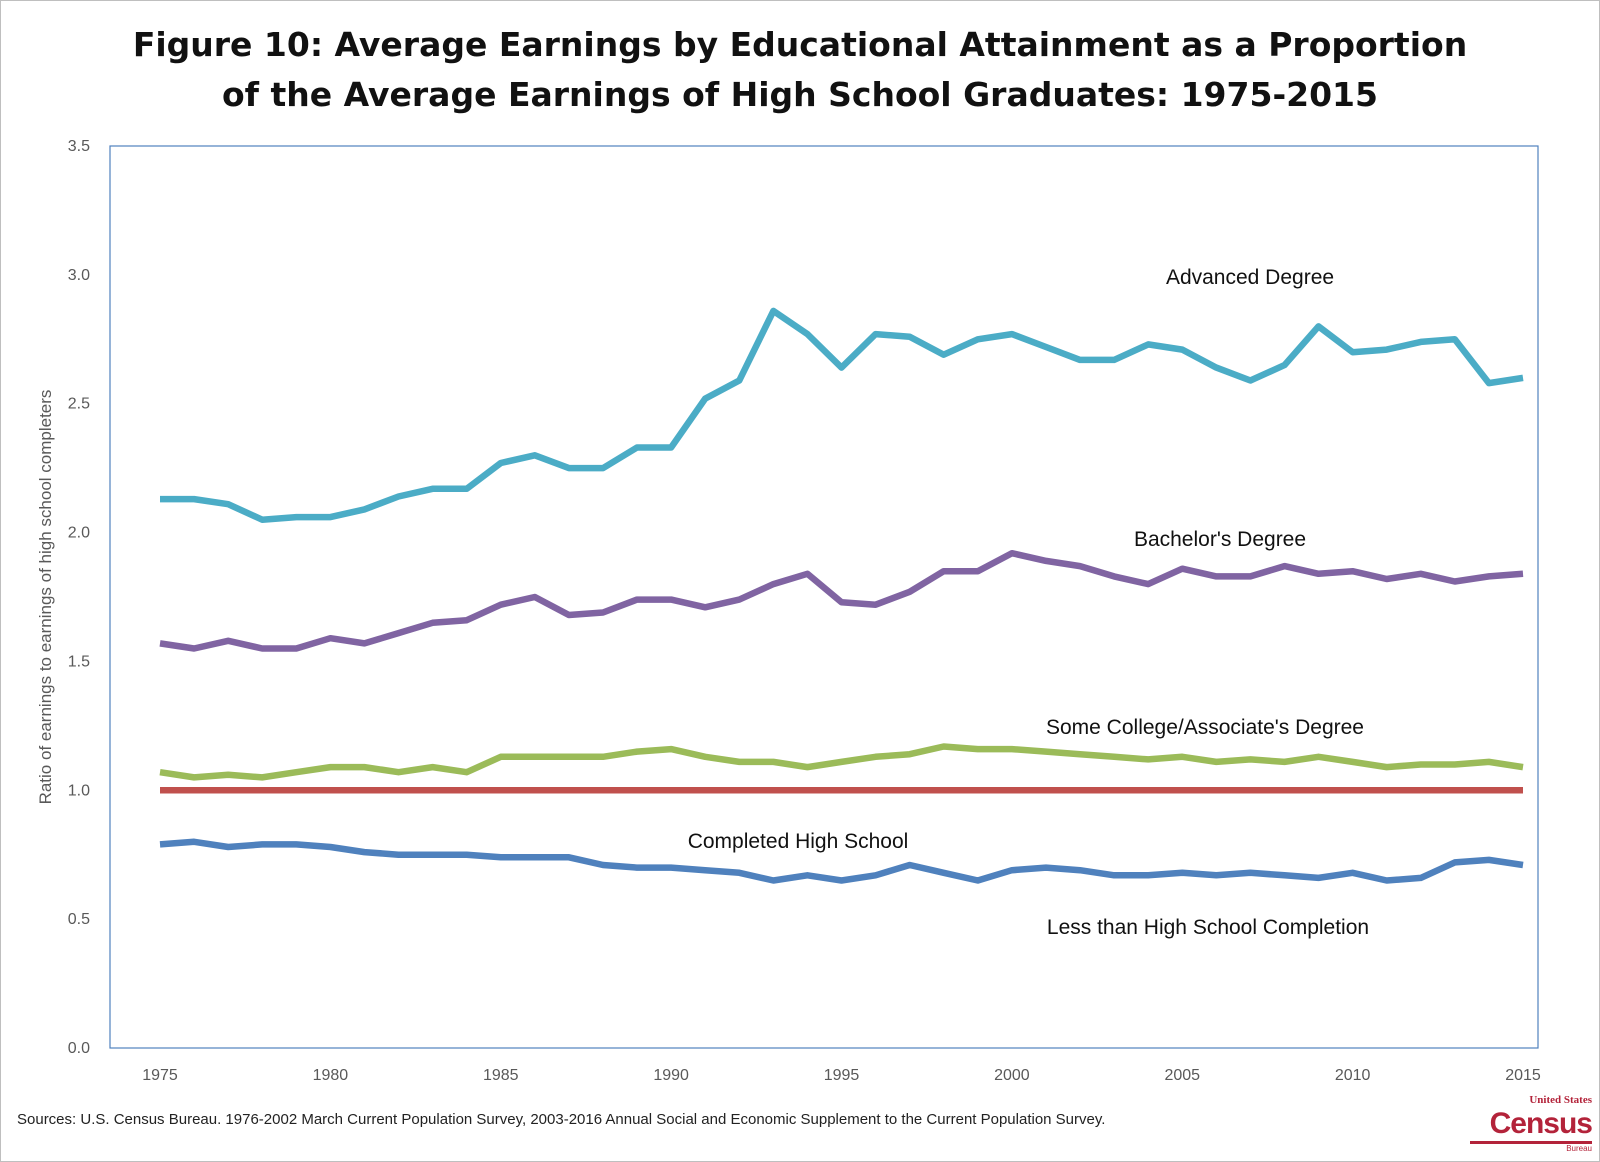  Describe the element at coordinates (1205, 727) in the screenshot. I see `series-label-some-college-associate-s-degree: Some College/Associate's Degree` at that location.